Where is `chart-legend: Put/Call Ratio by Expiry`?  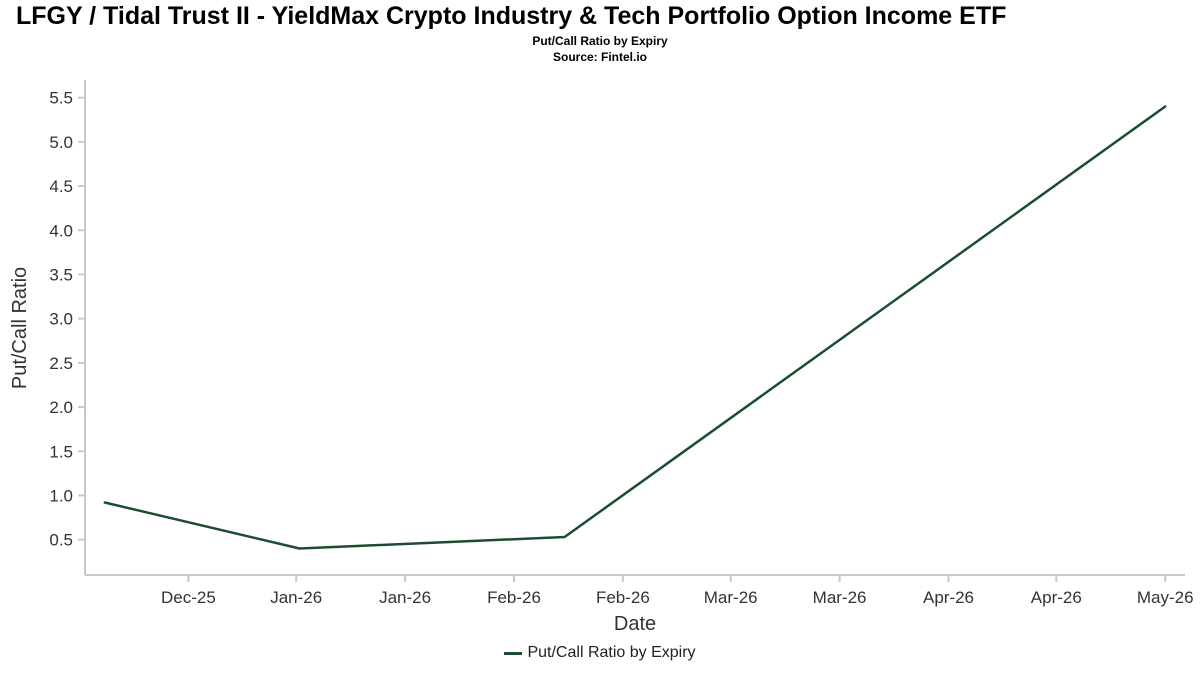
chart-legend: Put/Call Ratio by Expiry is located at coordinates (600, 653).